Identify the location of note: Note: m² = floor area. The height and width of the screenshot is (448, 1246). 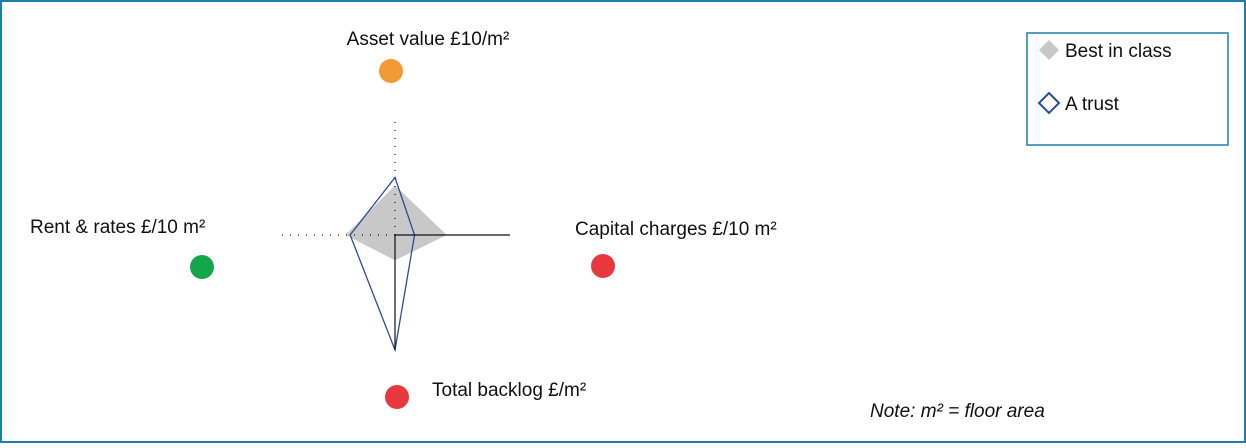
(957, 411).